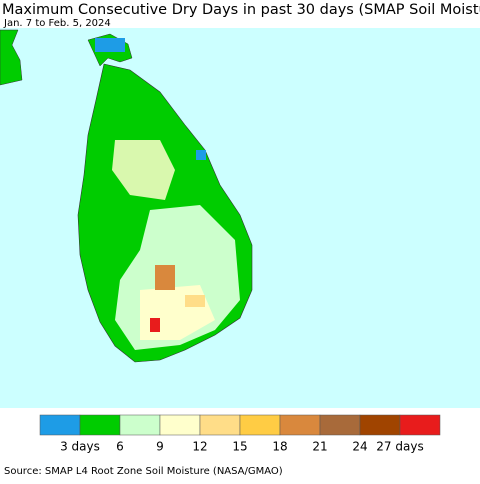 The image size is (480, 484). I want to click on legend-label: 9, so click(160, 447).